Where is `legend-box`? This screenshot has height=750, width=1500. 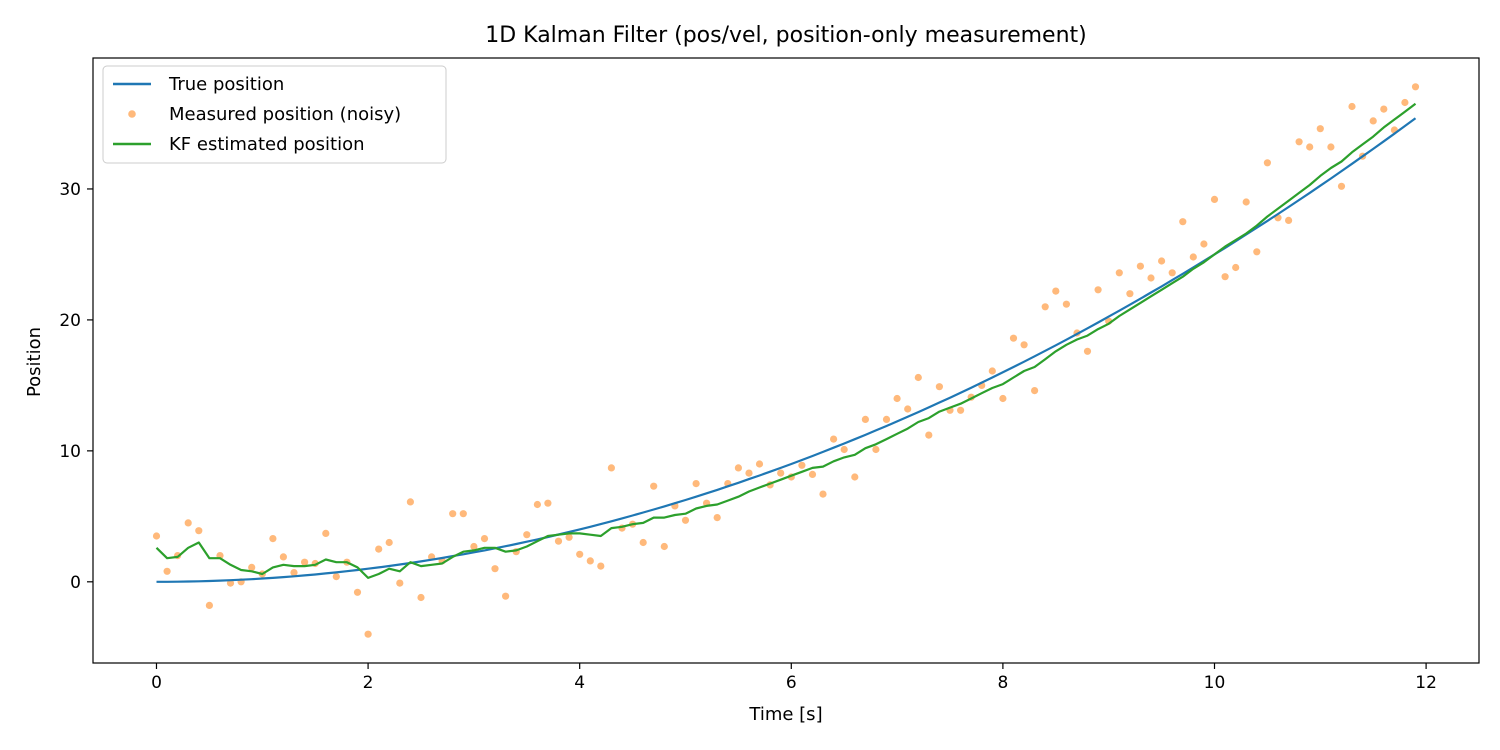
legend-box is located at coordinates (274, 114).